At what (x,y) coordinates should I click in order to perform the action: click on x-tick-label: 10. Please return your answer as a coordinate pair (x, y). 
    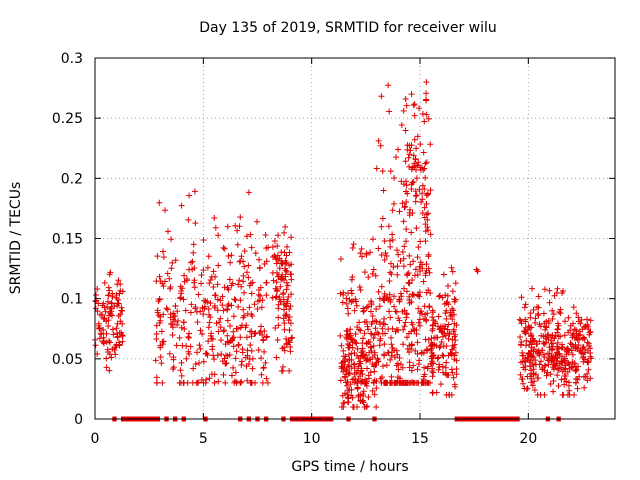
    Looking at the image, I should click on (312, 439).